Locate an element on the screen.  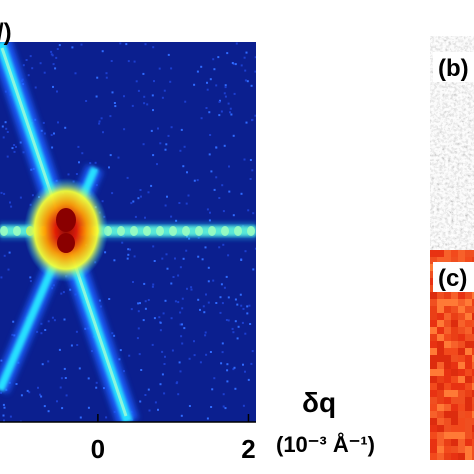
central-peak is located at coordinates (66, 230).